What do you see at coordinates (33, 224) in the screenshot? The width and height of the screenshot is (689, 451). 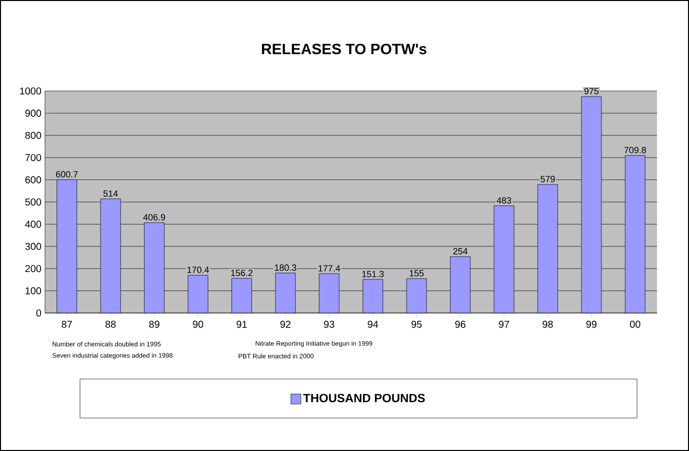 I see `y-tick-label: 400` at bounding box center [33, 224].